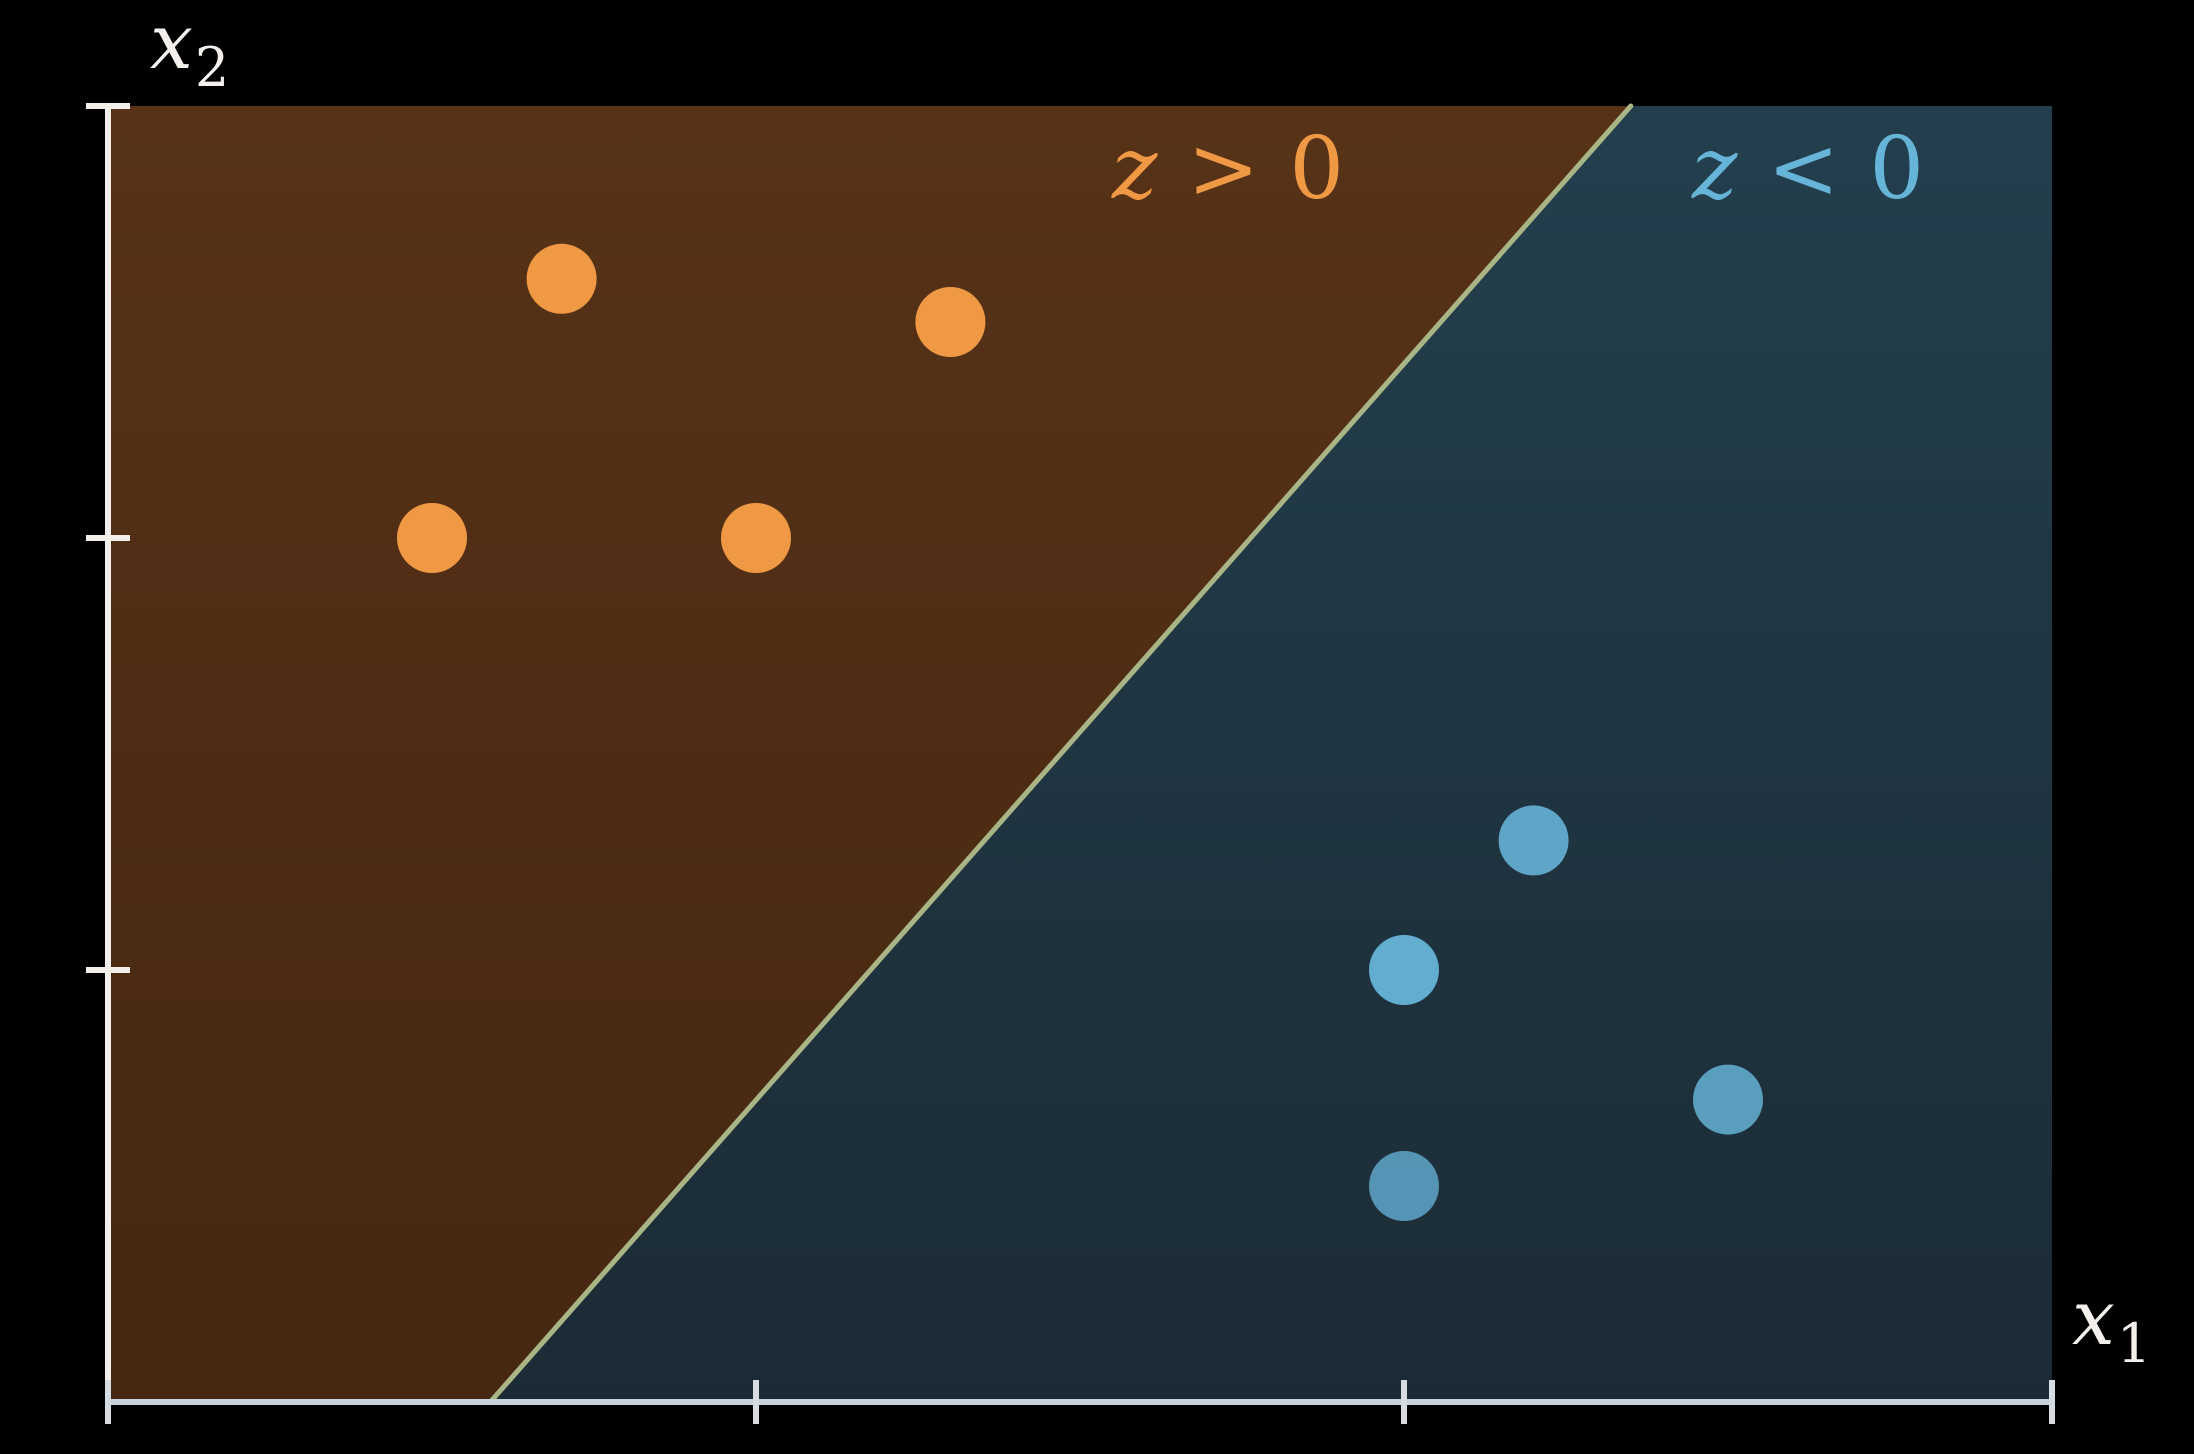  What do you see at coordinates (2093, 1317) in the screenshot?
I see `x-axis-label-var: x` at bounding box center [2093, 1317].